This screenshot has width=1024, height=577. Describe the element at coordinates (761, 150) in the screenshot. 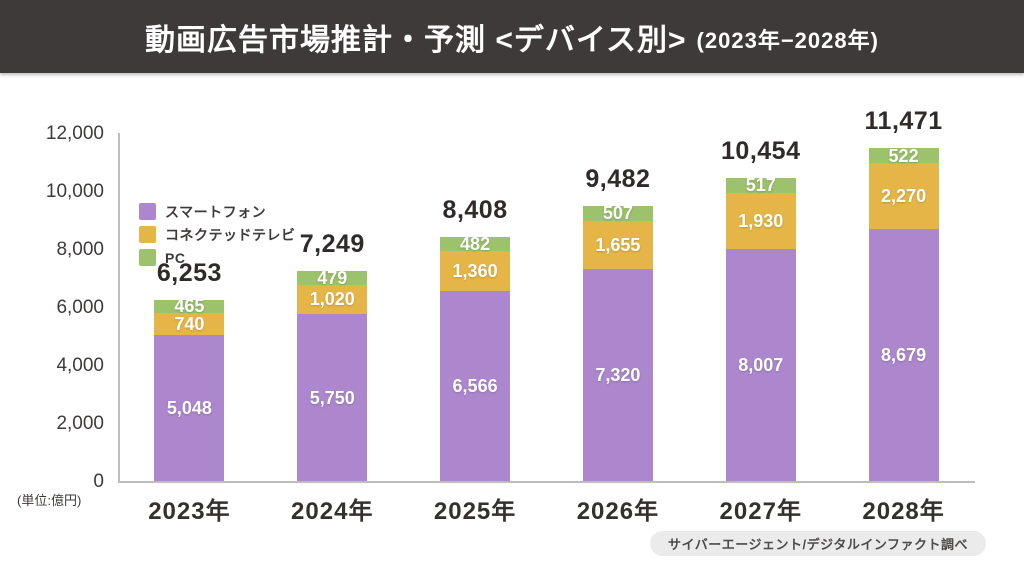

I see `bar-total-label: 10,454` at that location.